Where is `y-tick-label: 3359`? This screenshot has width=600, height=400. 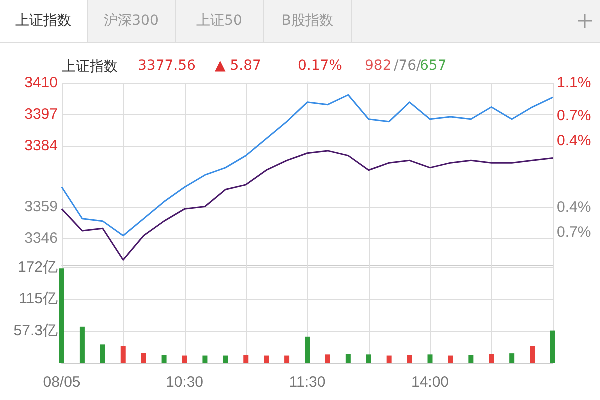
y-tick-label: 3359 is located at coordinates (41, 207).